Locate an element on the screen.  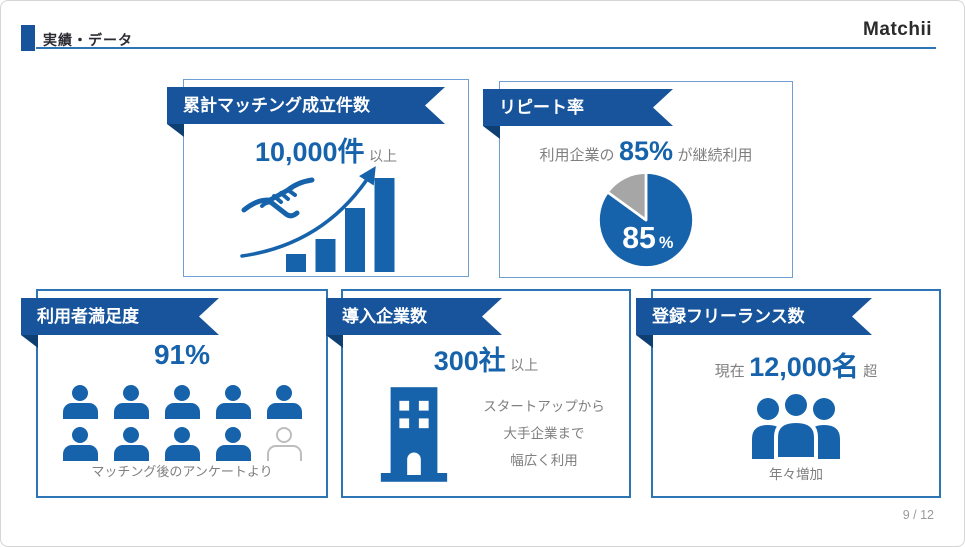
freelancers-prefix: 現在 is located at coordinates (729, 371).